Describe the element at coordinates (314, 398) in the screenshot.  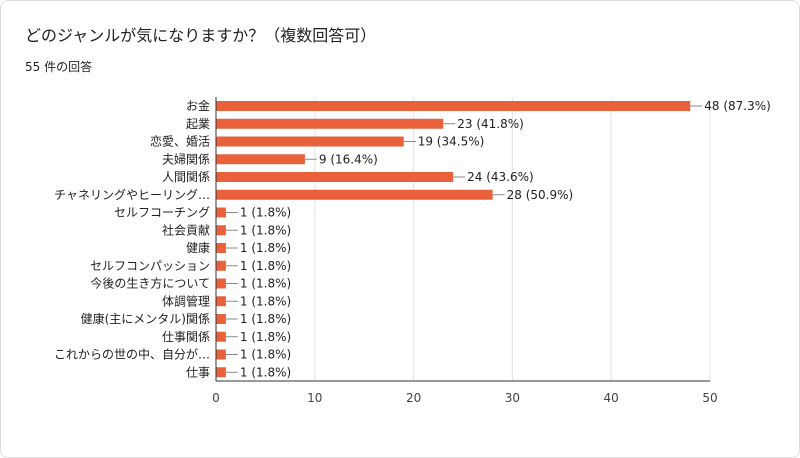
I see `x-tick-label: 10` at that location.